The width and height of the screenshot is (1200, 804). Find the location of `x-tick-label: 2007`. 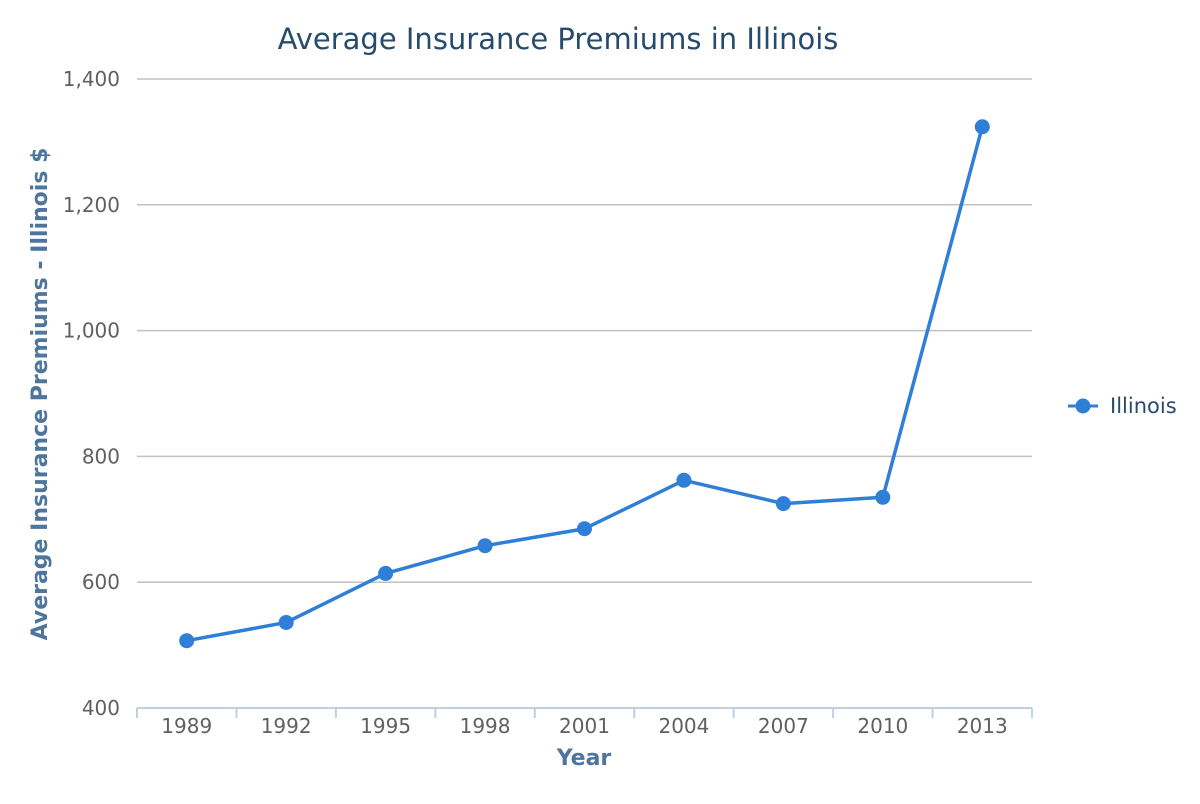

x-tick-label: 2007 is located at coordinates (783, 726).